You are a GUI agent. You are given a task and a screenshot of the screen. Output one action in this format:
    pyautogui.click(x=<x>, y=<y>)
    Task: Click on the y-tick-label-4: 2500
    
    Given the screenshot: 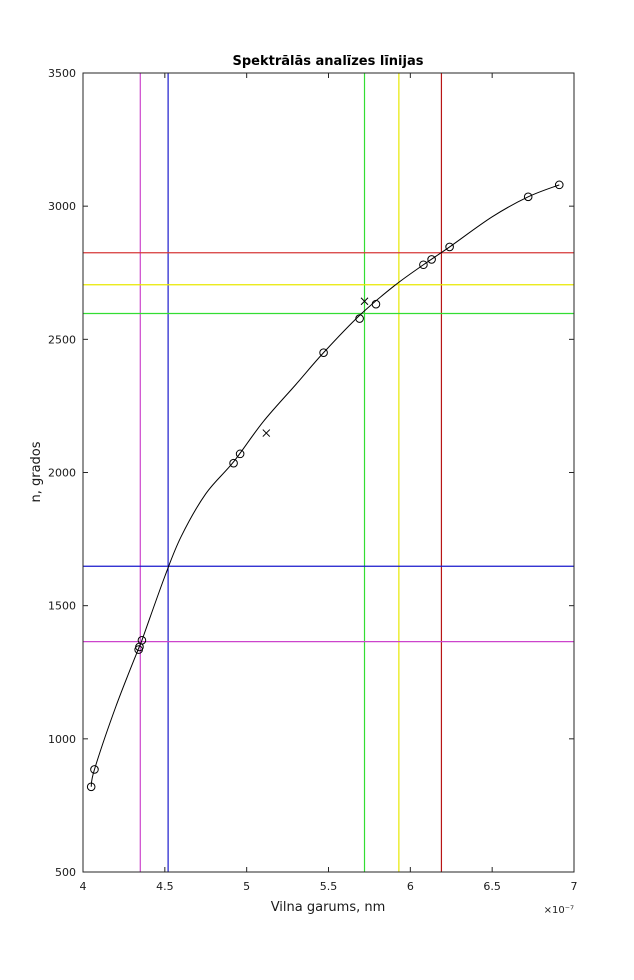 What is the action you would take?
    pyautogui.click(x=62, y=339)
    